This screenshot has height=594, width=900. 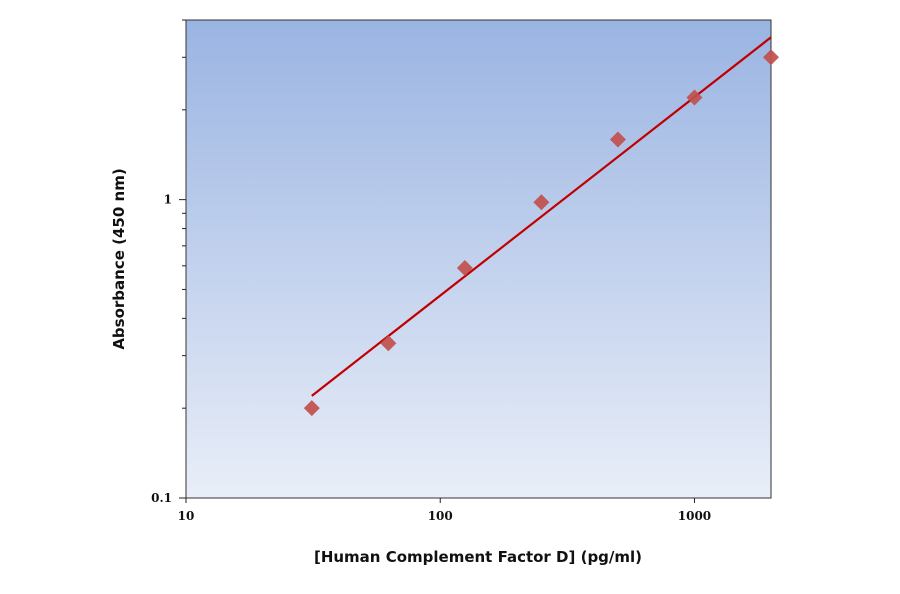 I want to click on x-axis-label: [Human Complement Factor D] (pg/ml), so click(x=478, y=557).